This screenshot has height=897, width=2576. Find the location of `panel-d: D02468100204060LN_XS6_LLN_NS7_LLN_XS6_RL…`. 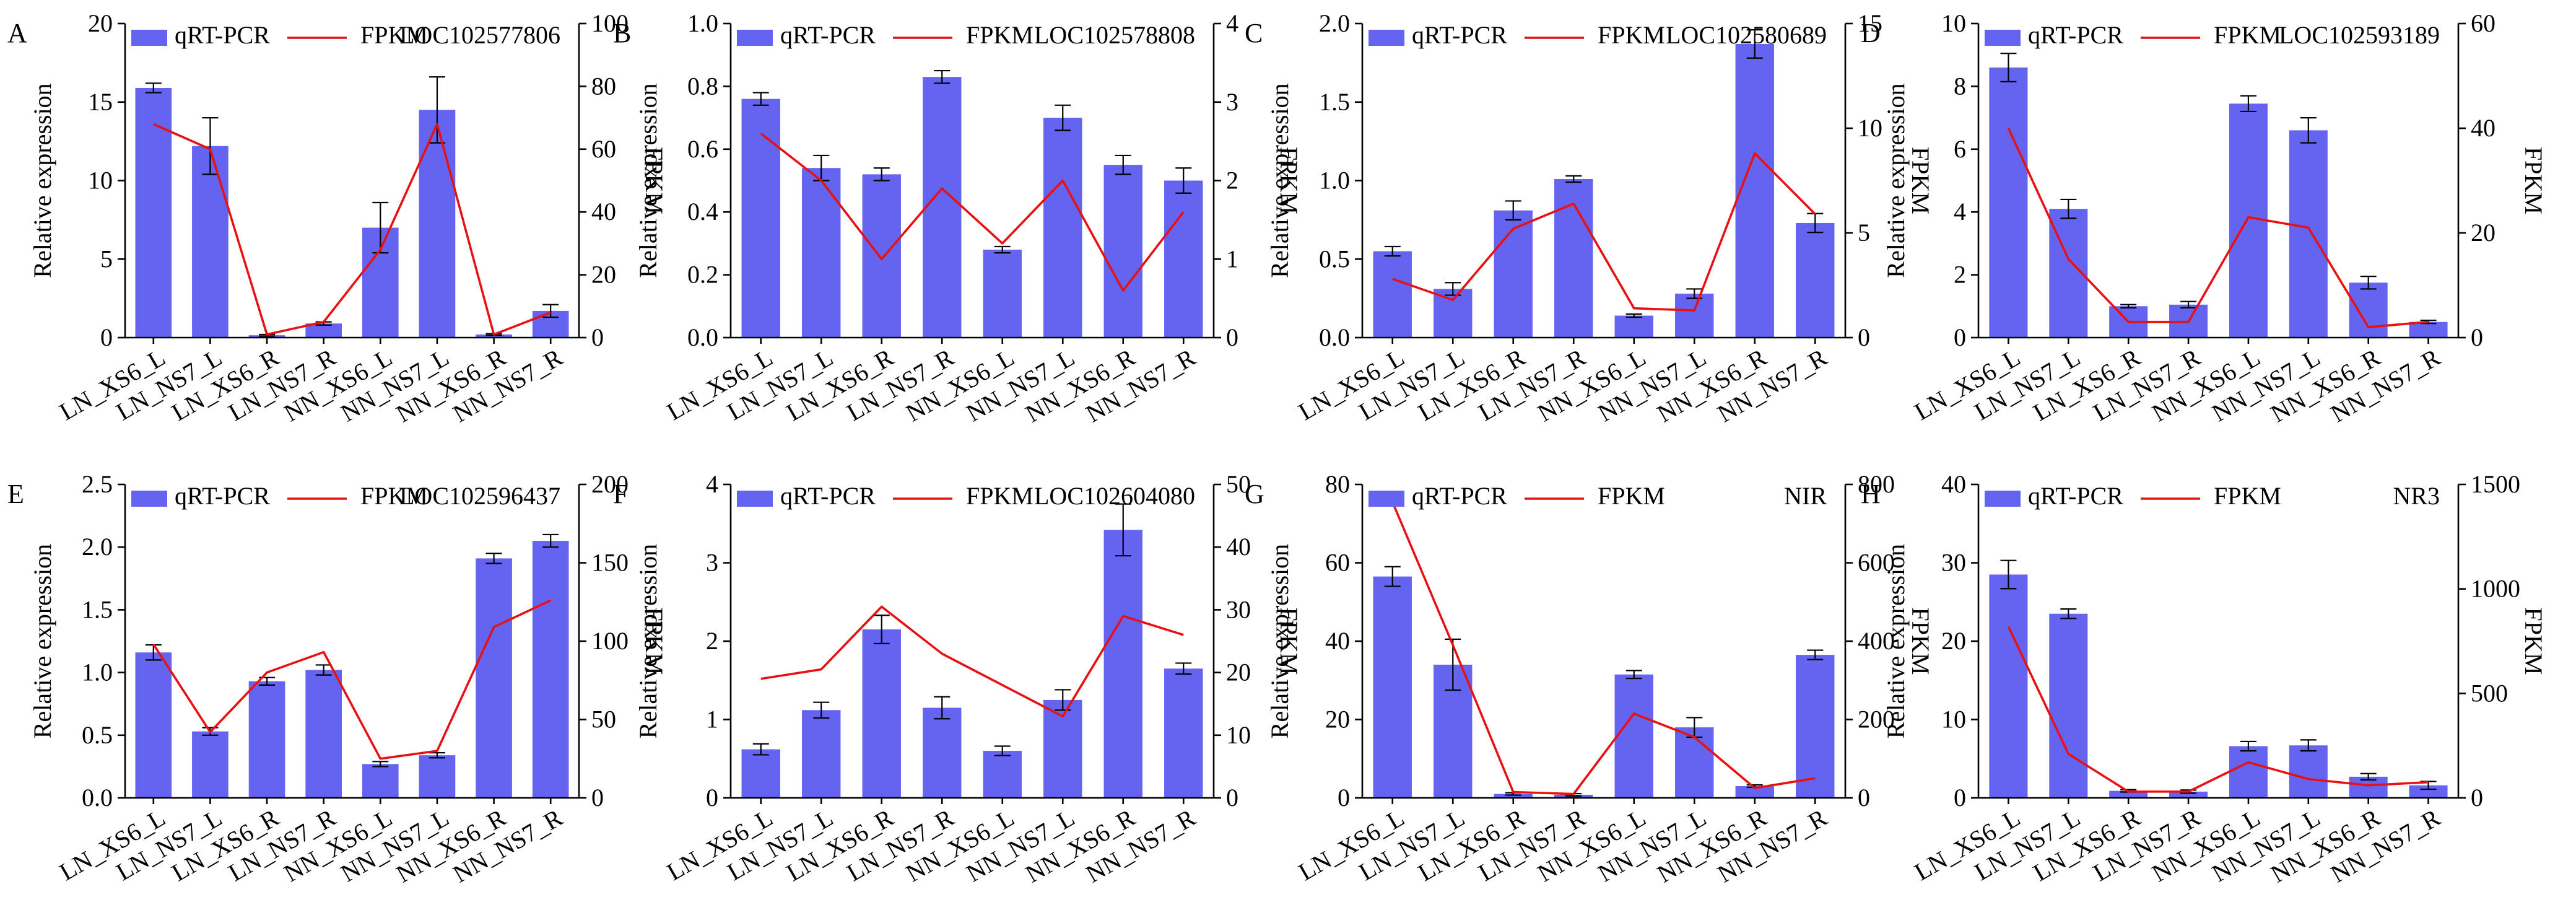

panel-d: D02468100204060LN_XS6_LLN_NS7_LLN_XS6_RL… is located at coordinates (2204, 218).